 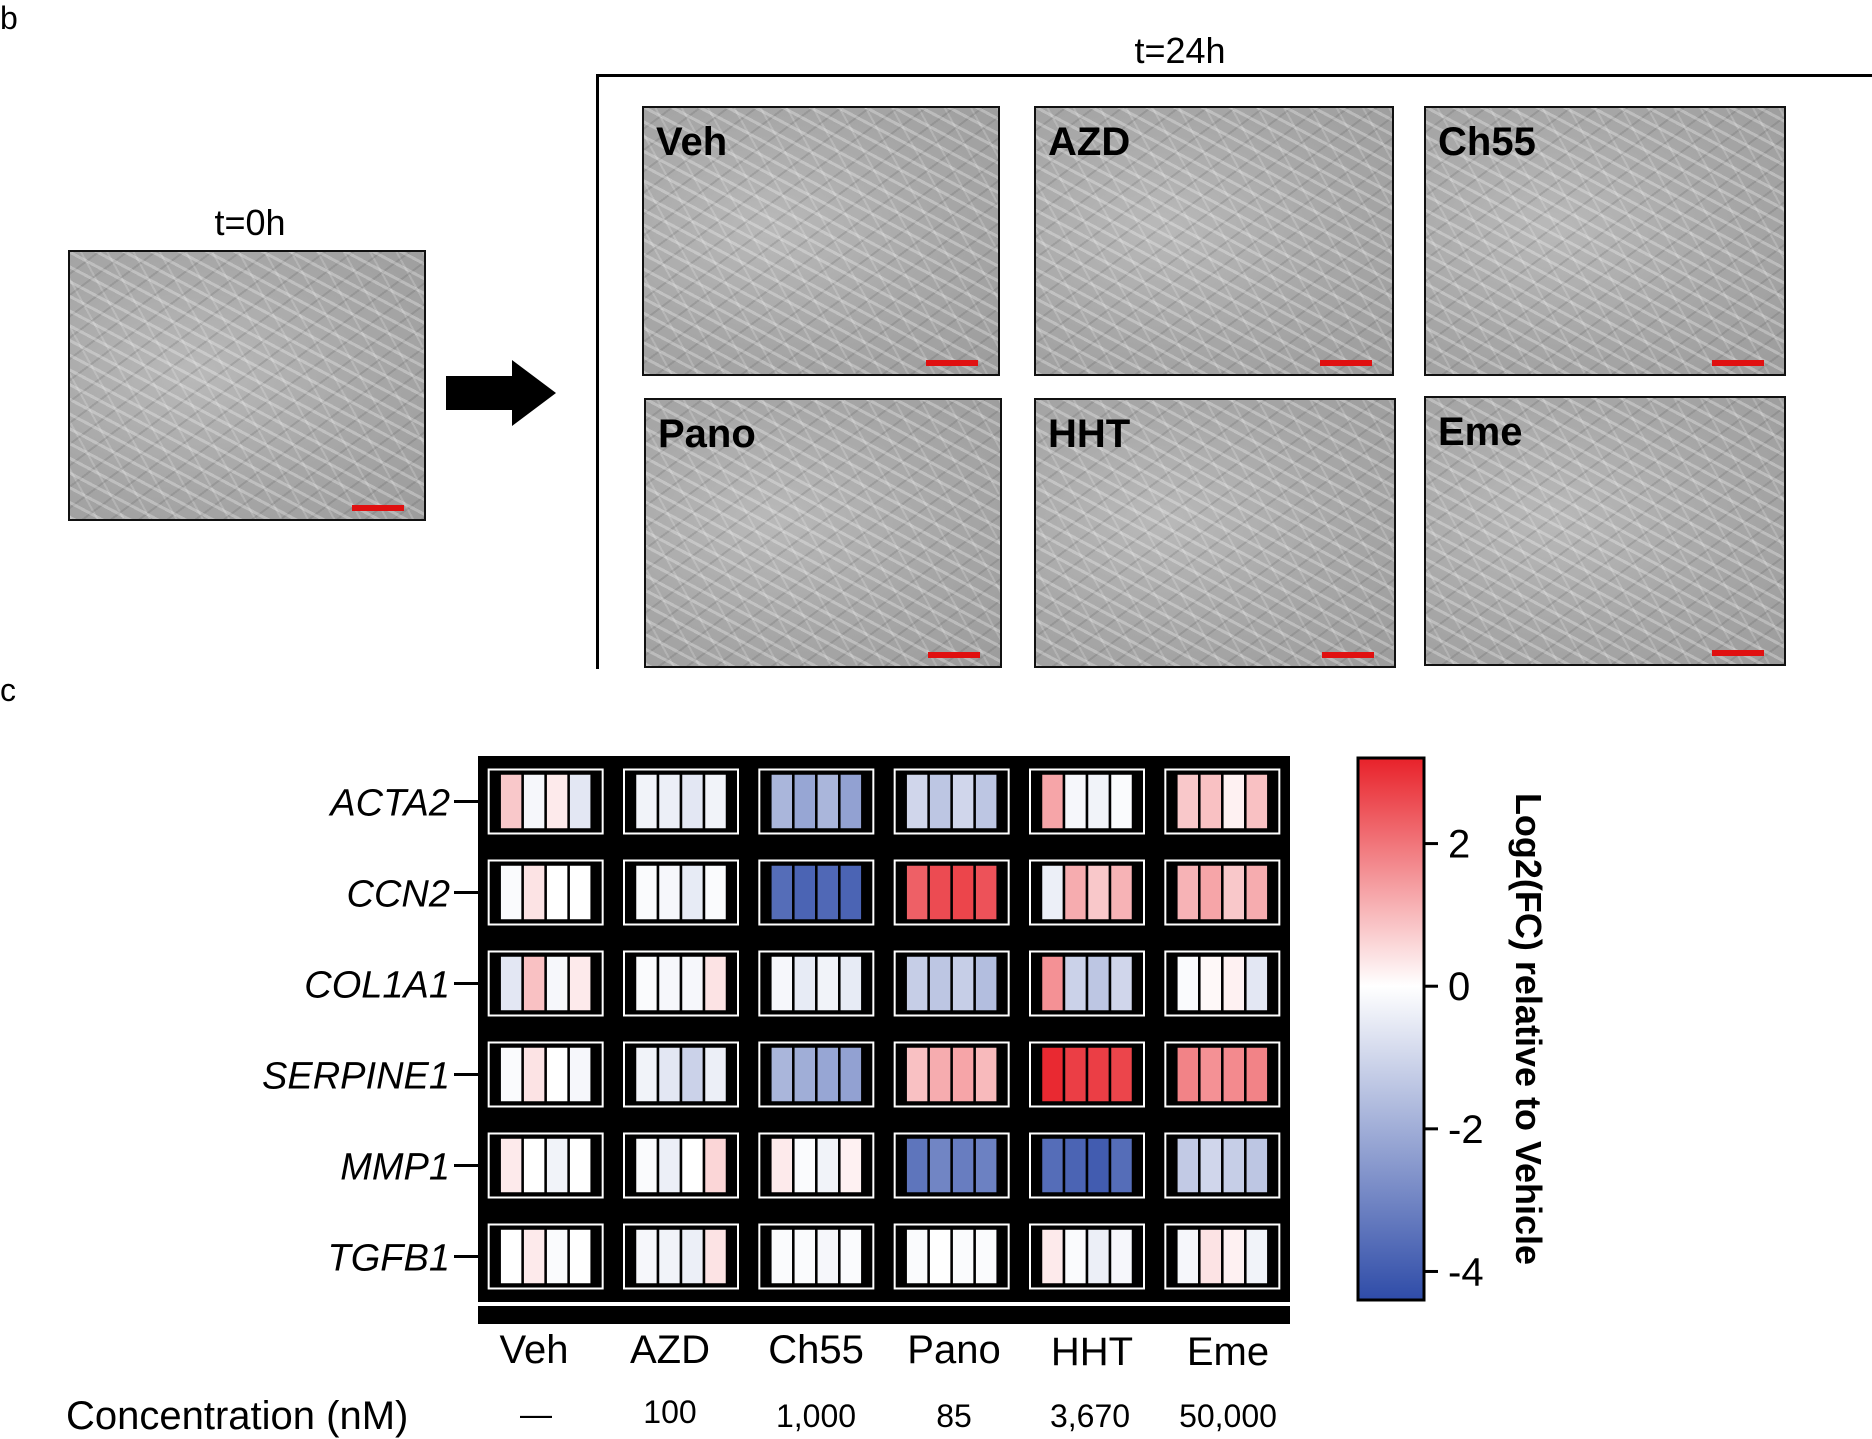 I want to click on x-tick-label: AZD, so click(x=670, y=1350).